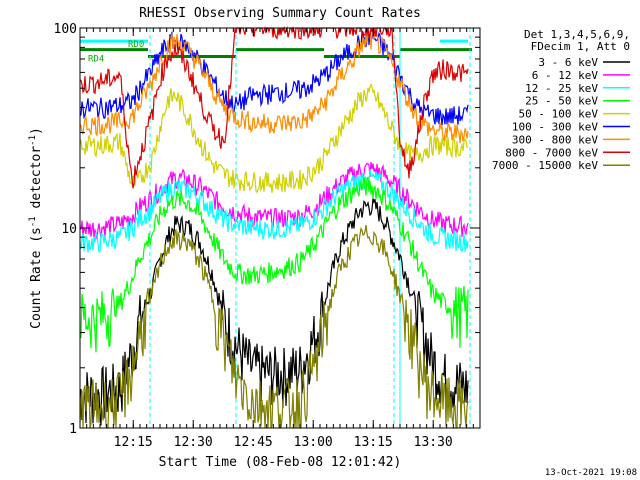 The width and height of the screenshot is (640, 480). Describe the element at coordinates (580, 46) in the screenshot. I see `legend-header-1: FDecim 1, Att 0` at that location.